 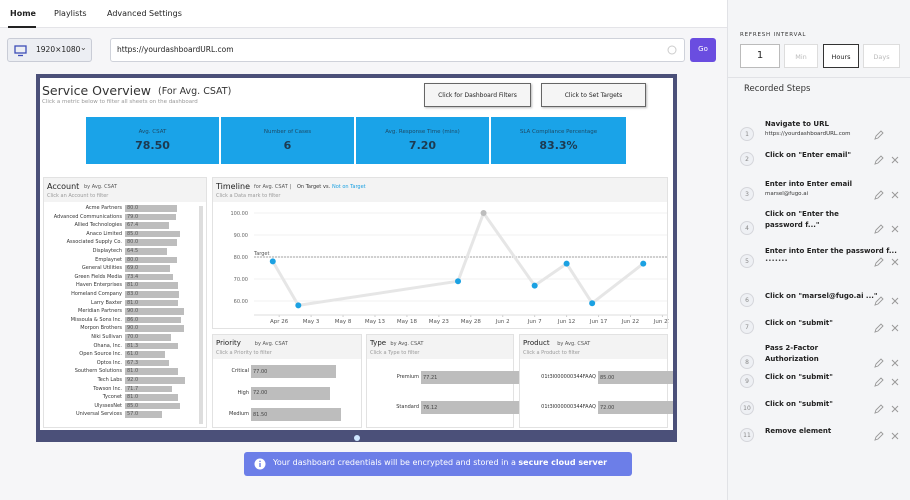 I want to click on account-name: Missoula & Sons Inc., so click(x=96, y=319).